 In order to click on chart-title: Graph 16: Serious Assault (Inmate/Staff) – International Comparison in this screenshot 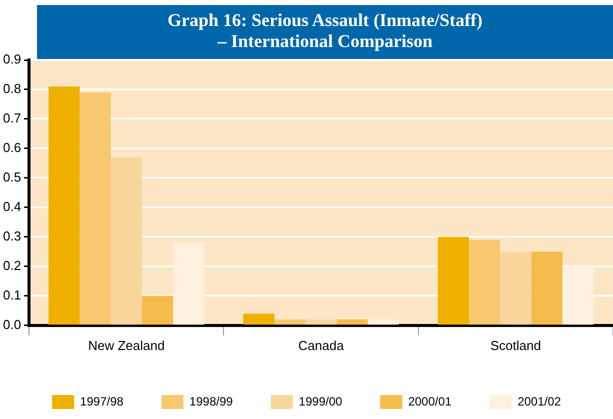, I will do `click(325, 32)`.